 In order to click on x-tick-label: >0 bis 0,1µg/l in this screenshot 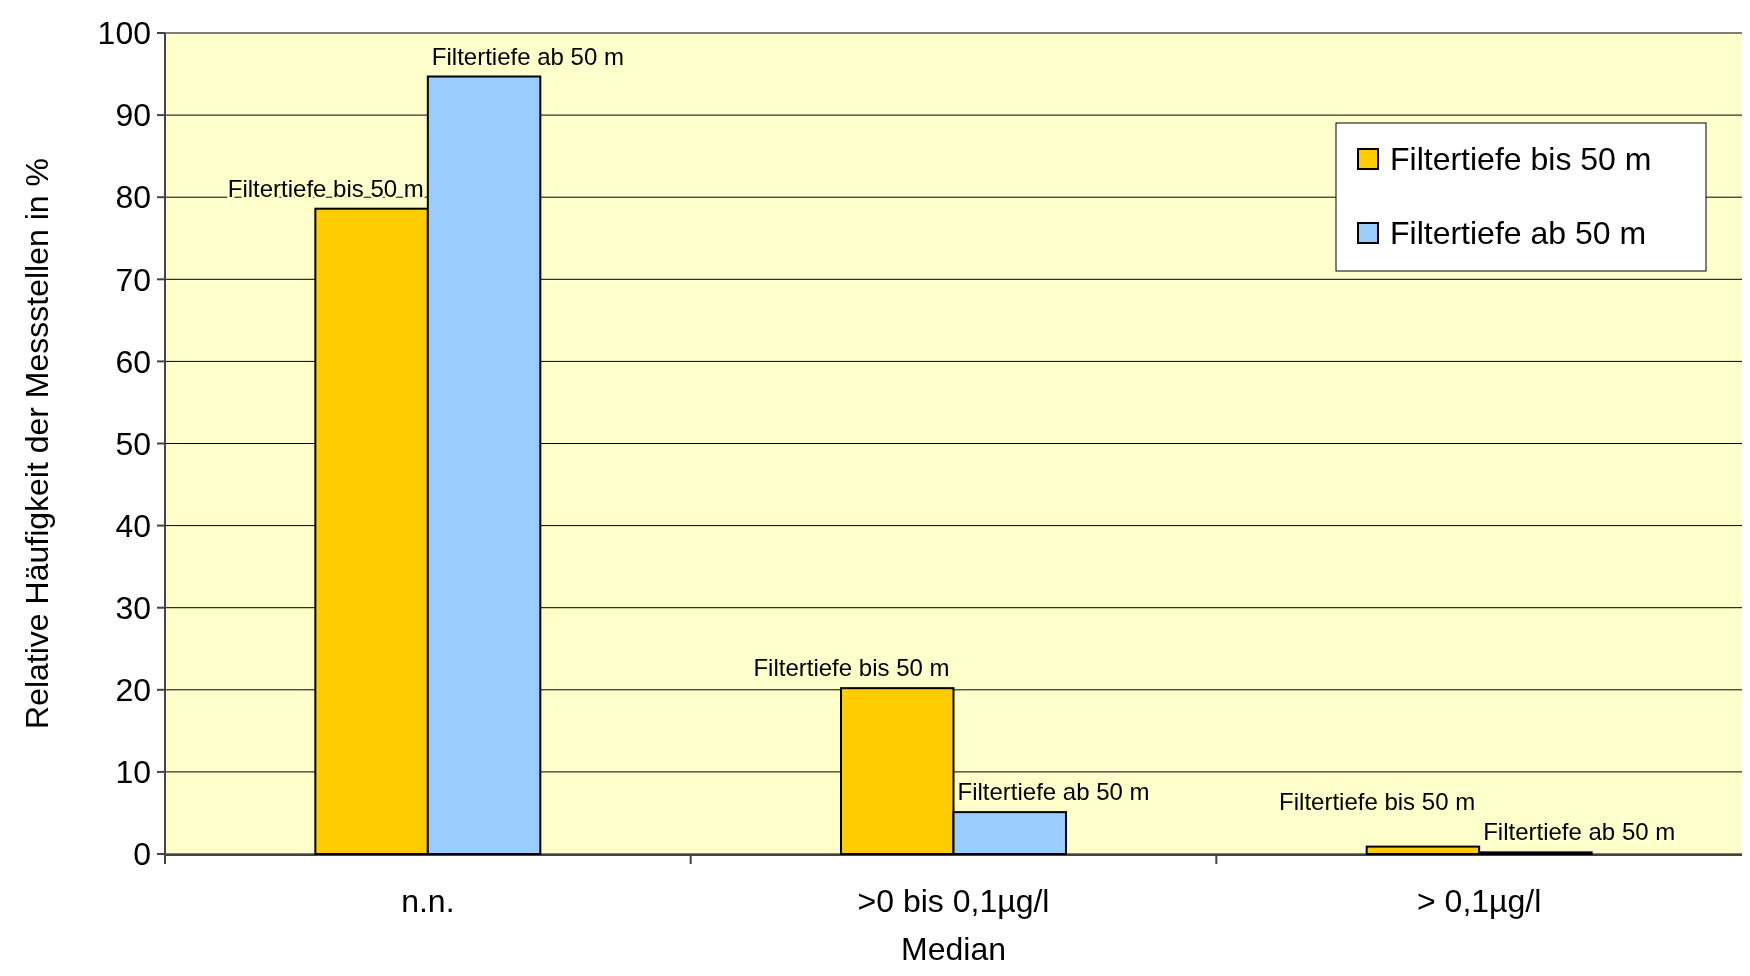, I will do `click(953, 901)`.